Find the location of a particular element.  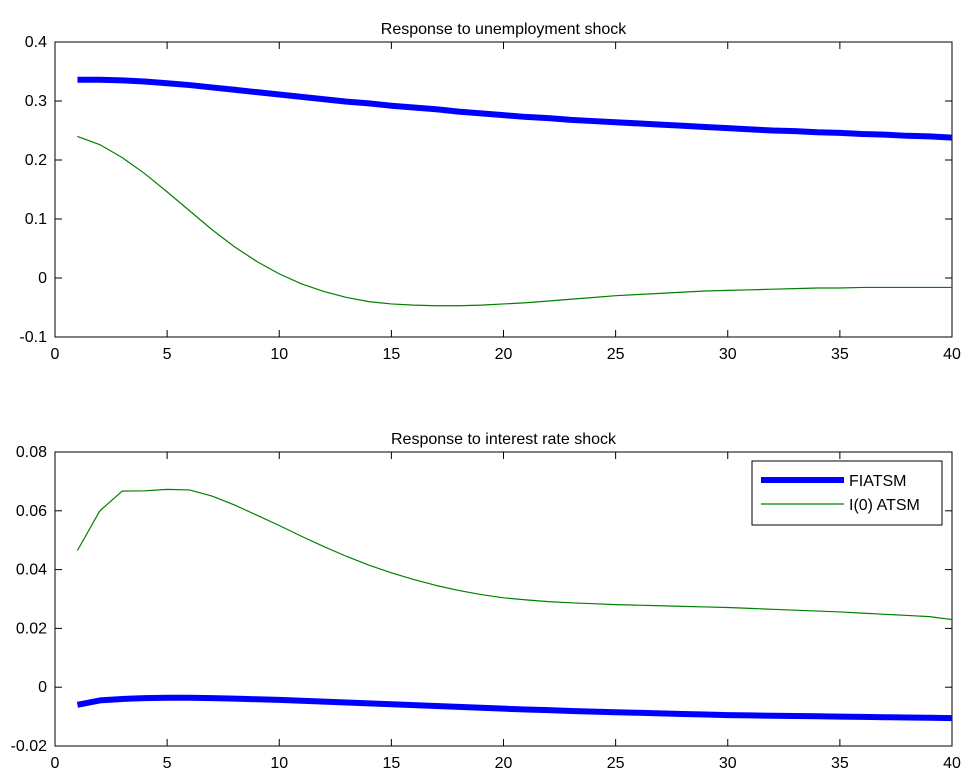

legend is located at coordinates (847, 493).